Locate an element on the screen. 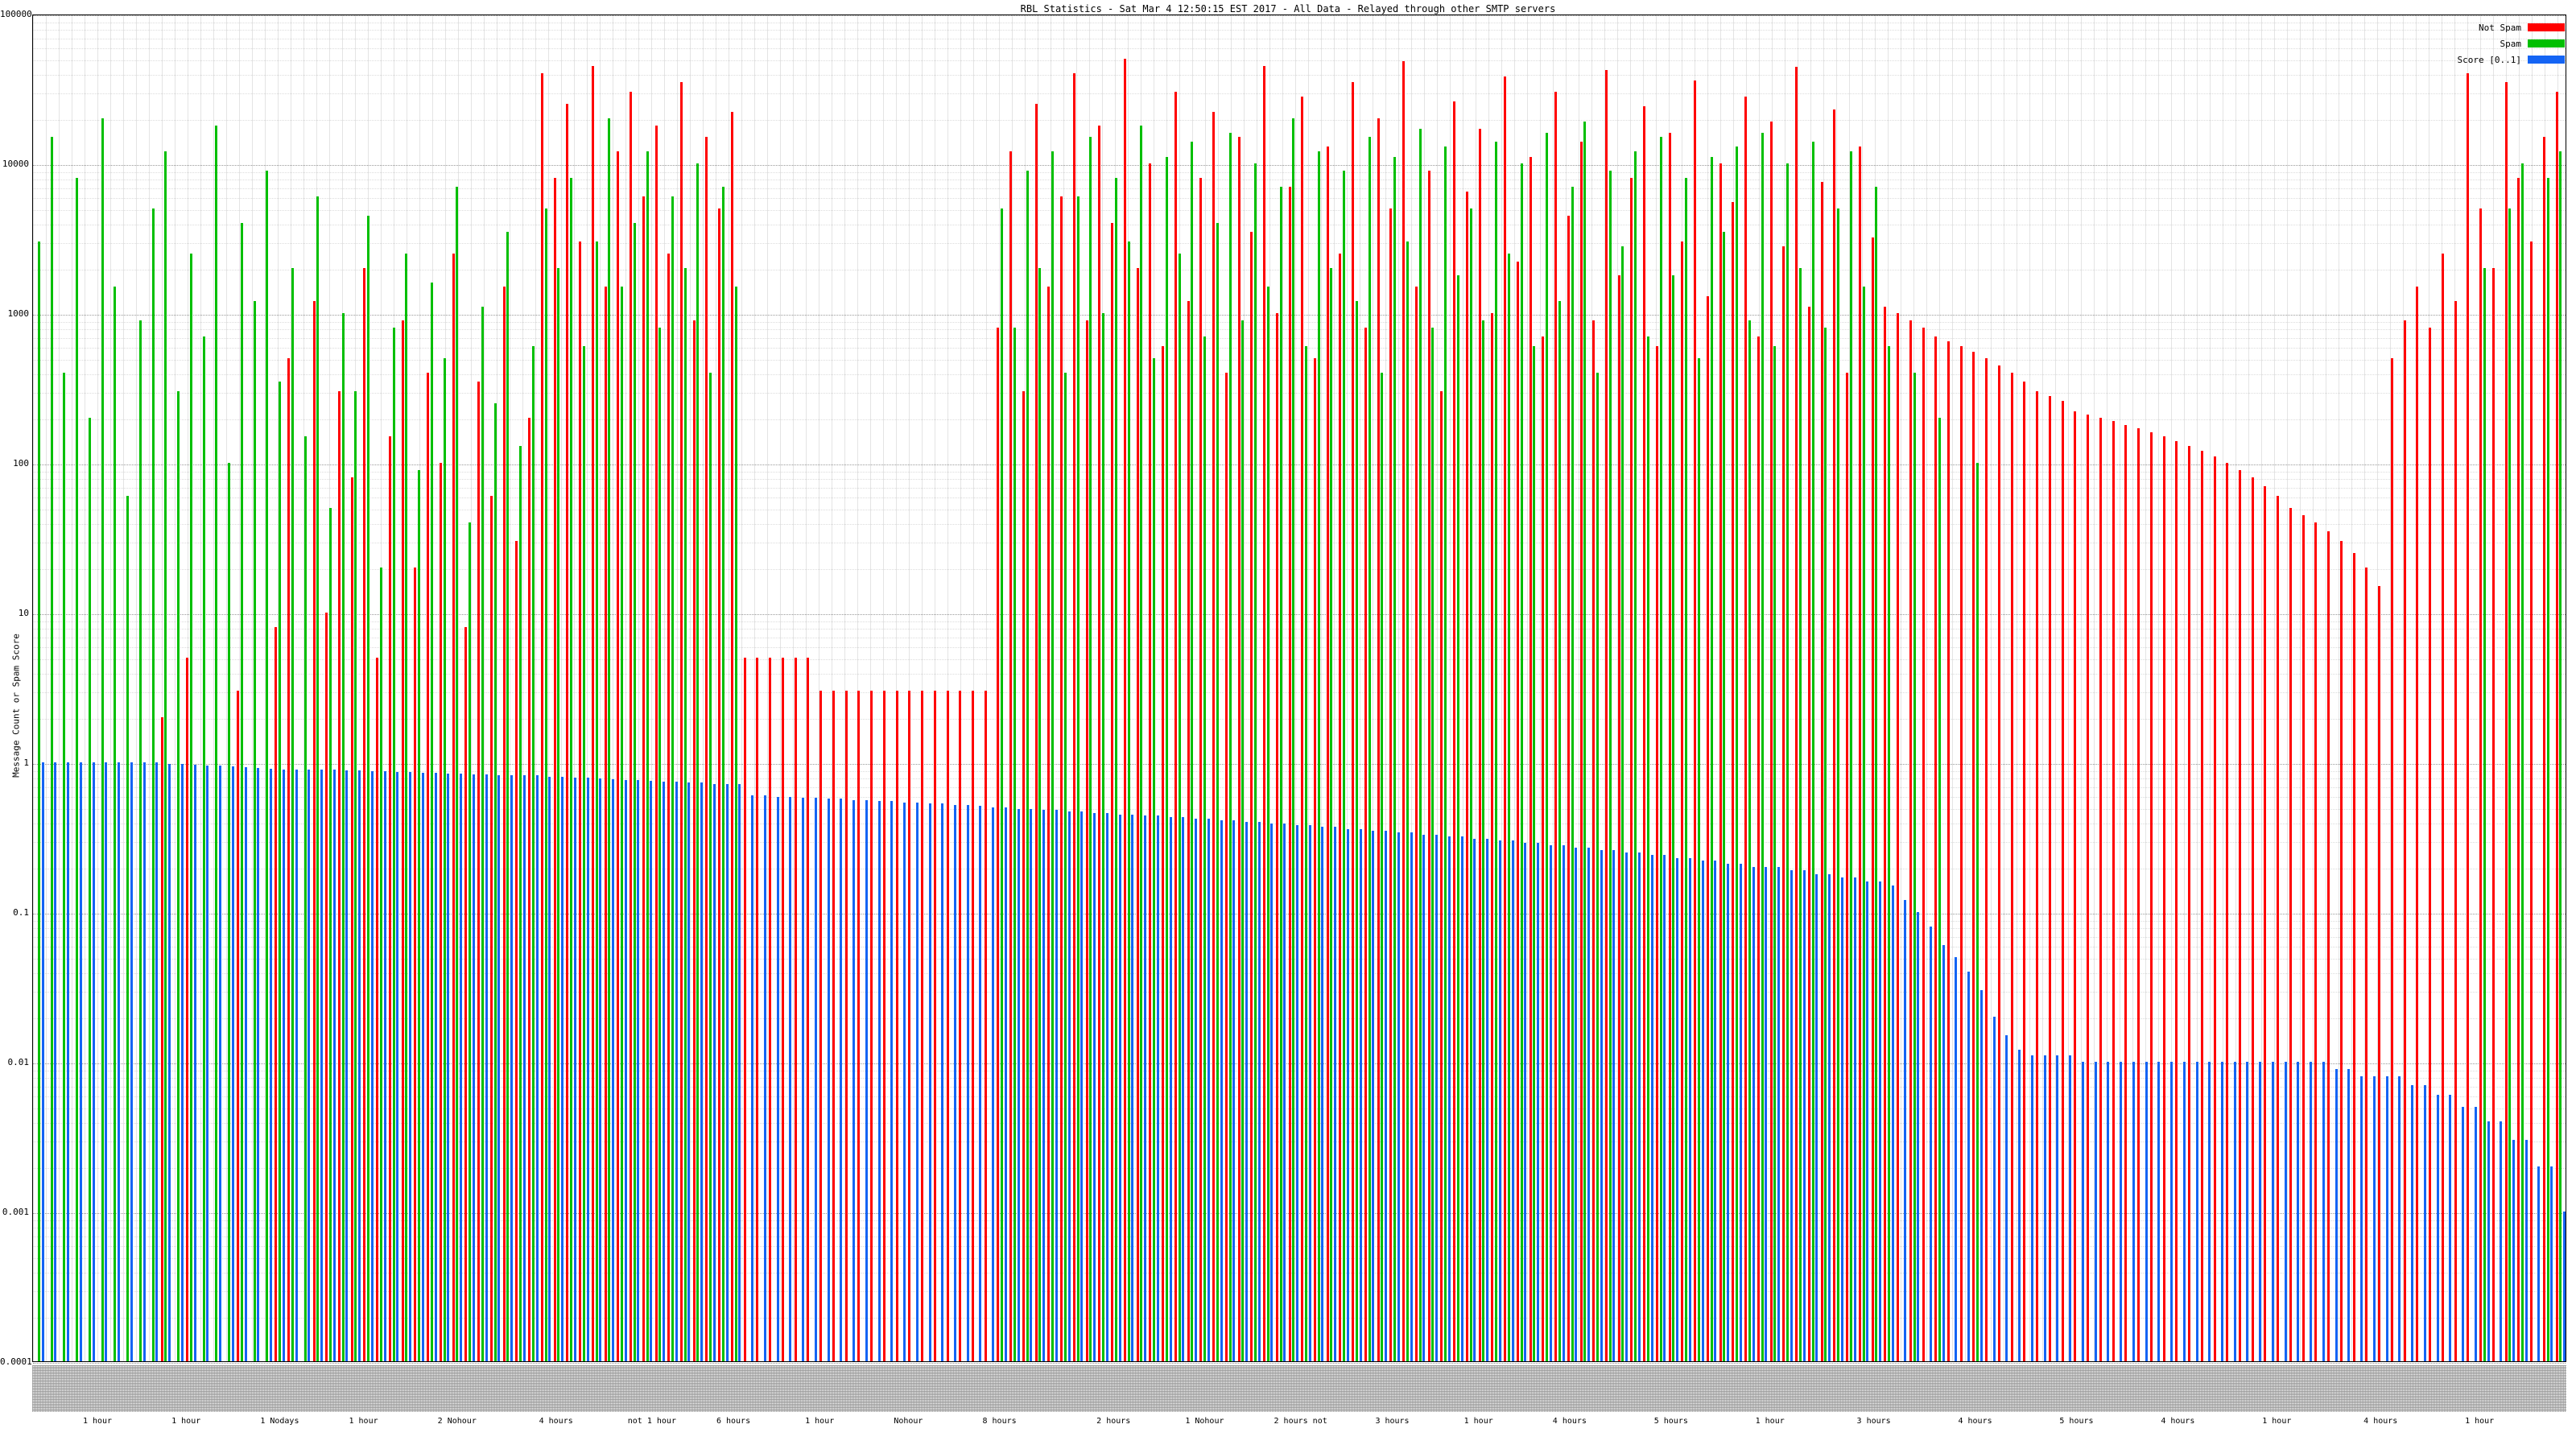  y-tick-label: 100000 is located at coordinates (16, 14).